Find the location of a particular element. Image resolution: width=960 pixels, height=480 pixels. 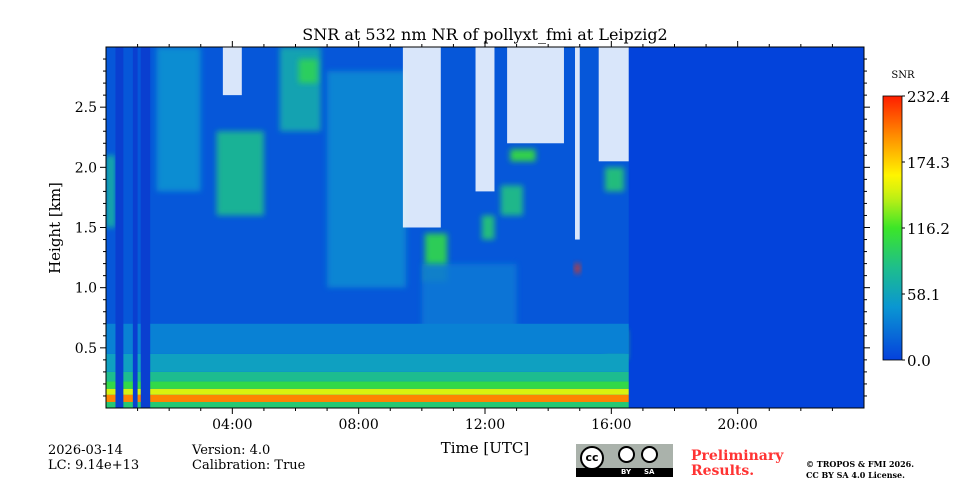

cc-icon: cc is located at coordinates (592, 458).